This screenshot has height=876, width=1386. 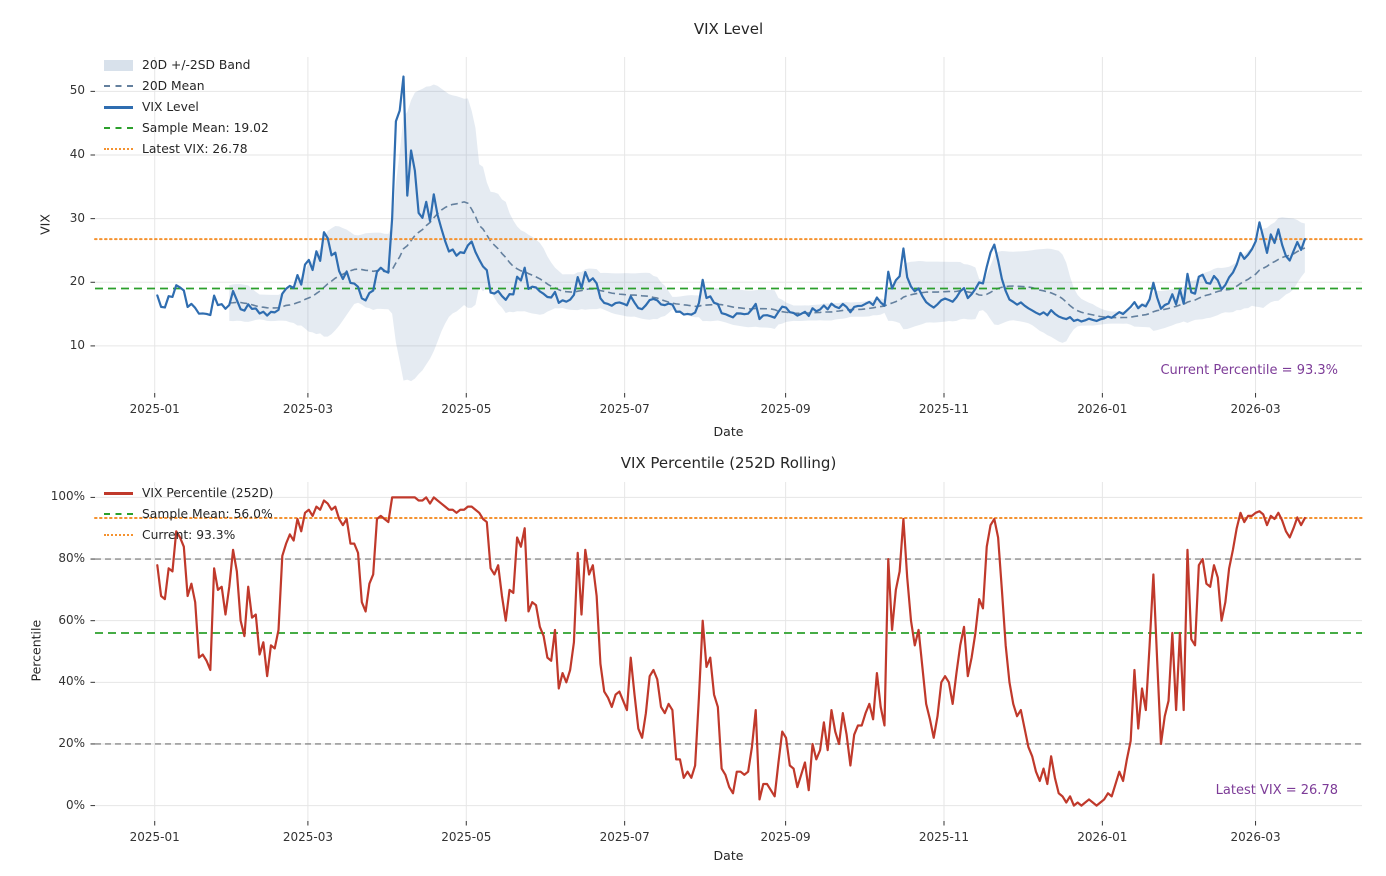 I want to click on legend-entry: Current: 93.3%, so click(x=188, y=535).